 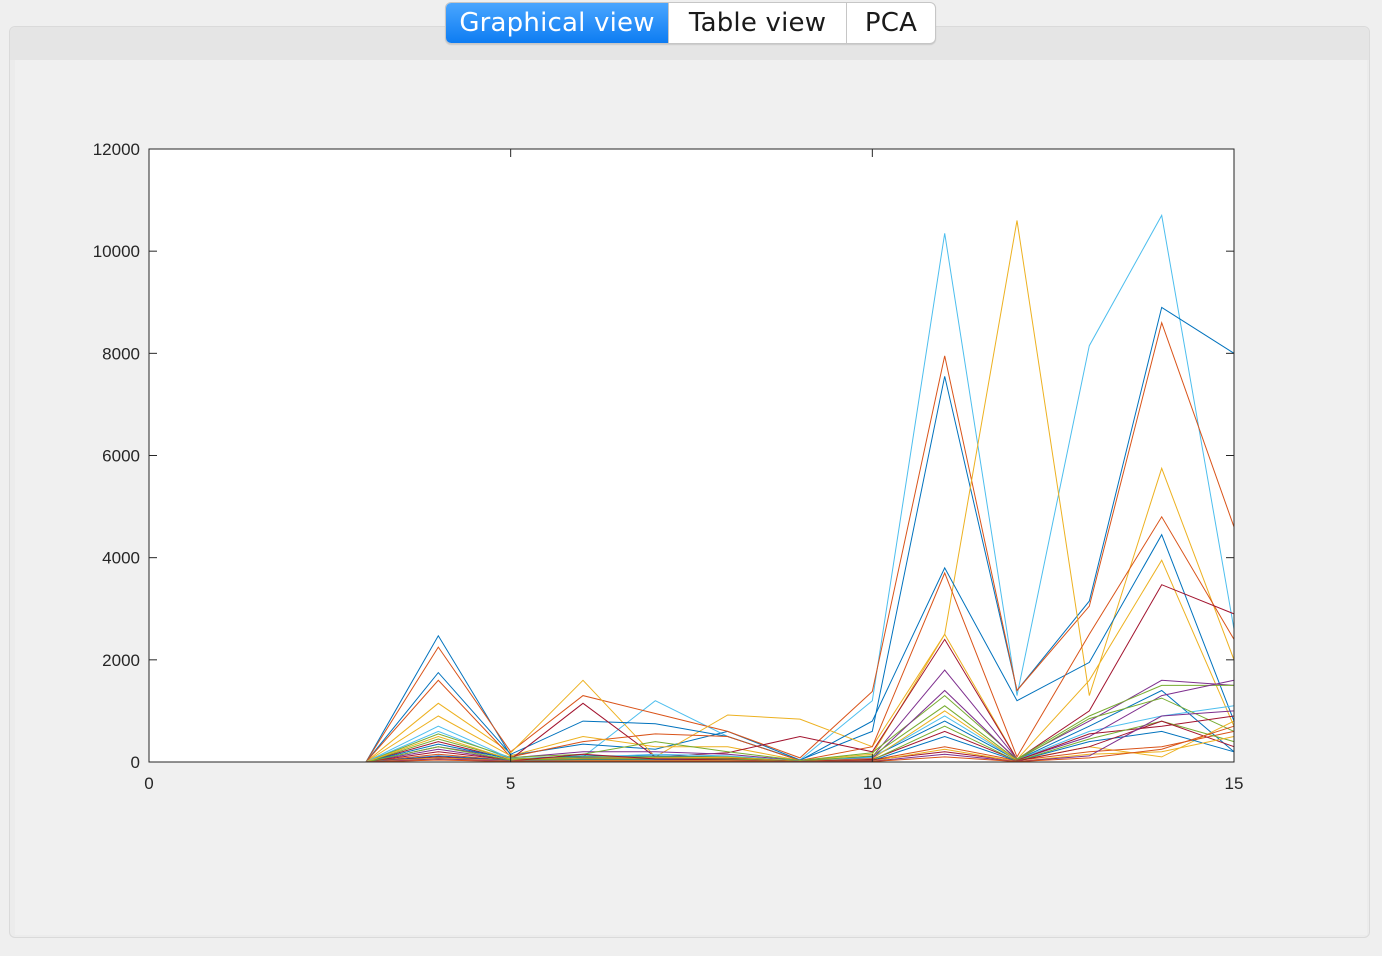 What do you see at coordinates (872, 783) in the screenshot?
I see `x-tick-label-10: 10` at bounding box center [872, 783].